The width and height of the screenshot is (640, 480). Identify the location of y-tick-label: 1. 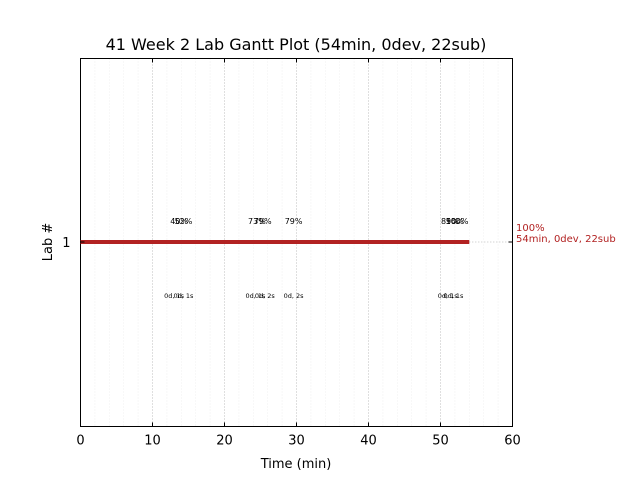
(66, 243).